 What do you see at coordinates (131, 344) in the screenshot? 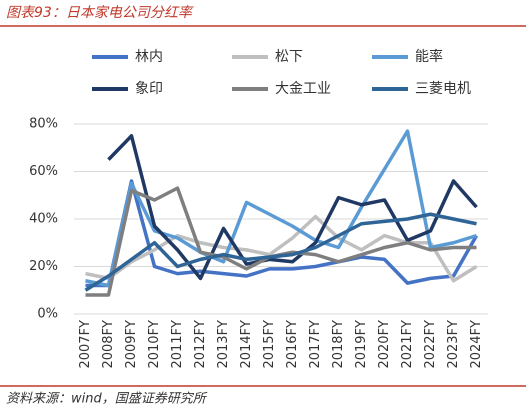
I see `x-tick-label: 2009FY` at bounding box center [131, 344].